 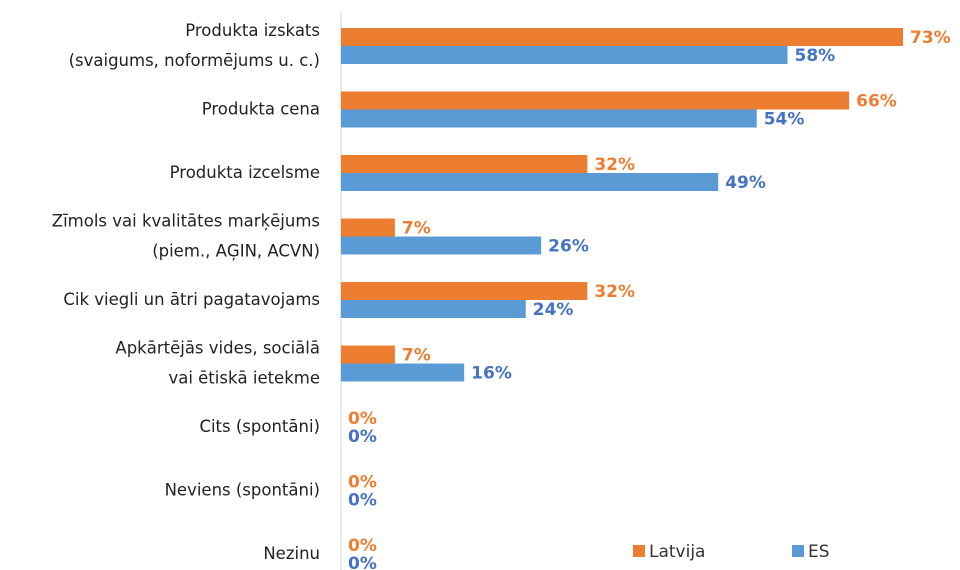 What do you see at coordinates (819, 552) in the screenshot?
I see `legend-label: ES` at bounding box center [819, 552].